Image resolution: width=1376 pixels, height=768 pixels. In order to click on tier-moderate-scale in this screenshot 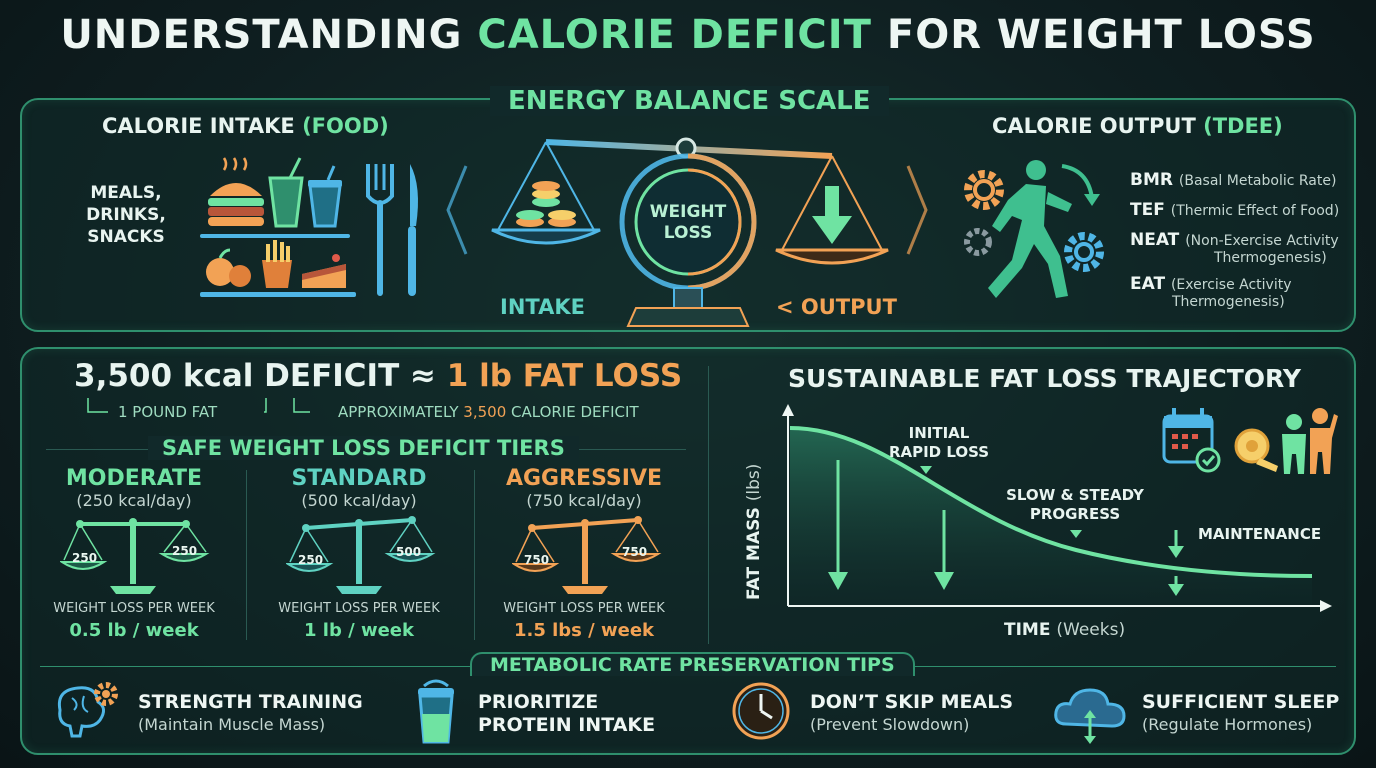, I will do `click(135, 556)`.